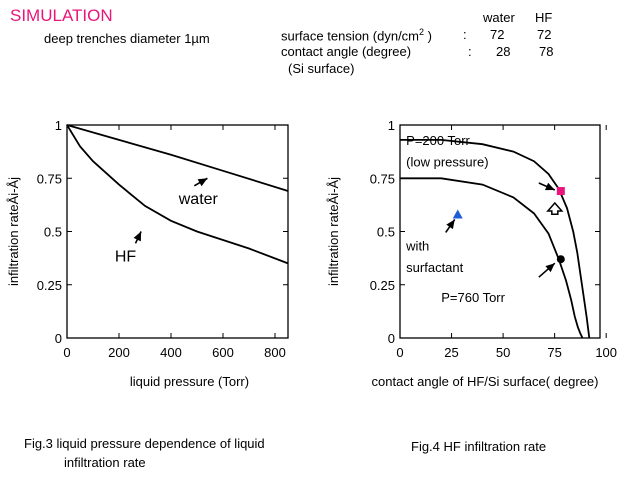 The image size is (640, 480). What do you see at coordinates (417, 246) in the screenshot?
I see `curve-label-2: with` at bounding box center [417, 246].